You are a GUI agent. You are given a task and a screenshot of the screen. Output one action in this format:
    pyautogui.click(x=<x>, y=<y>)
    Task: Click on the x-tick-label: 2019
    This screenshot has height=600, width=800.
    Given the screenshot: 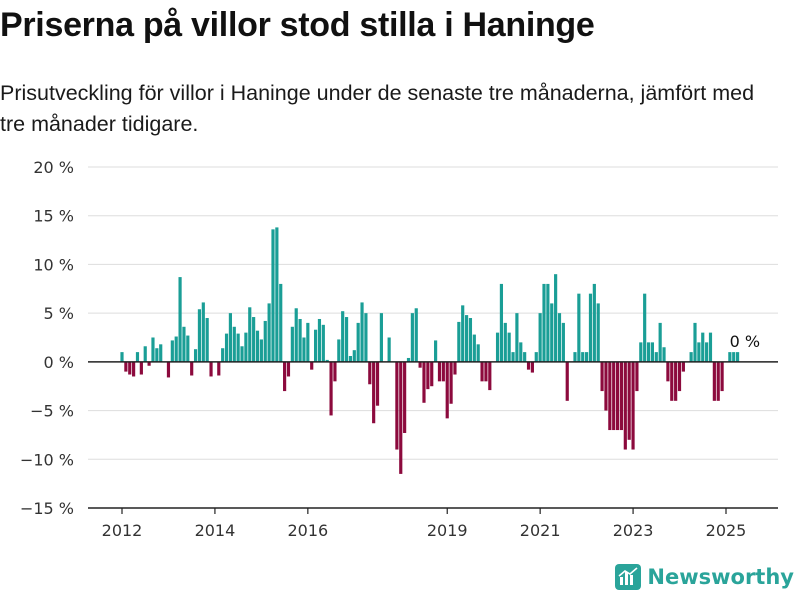 What is the action you would take?
    pyautogui.click(x=447, y=530)
    